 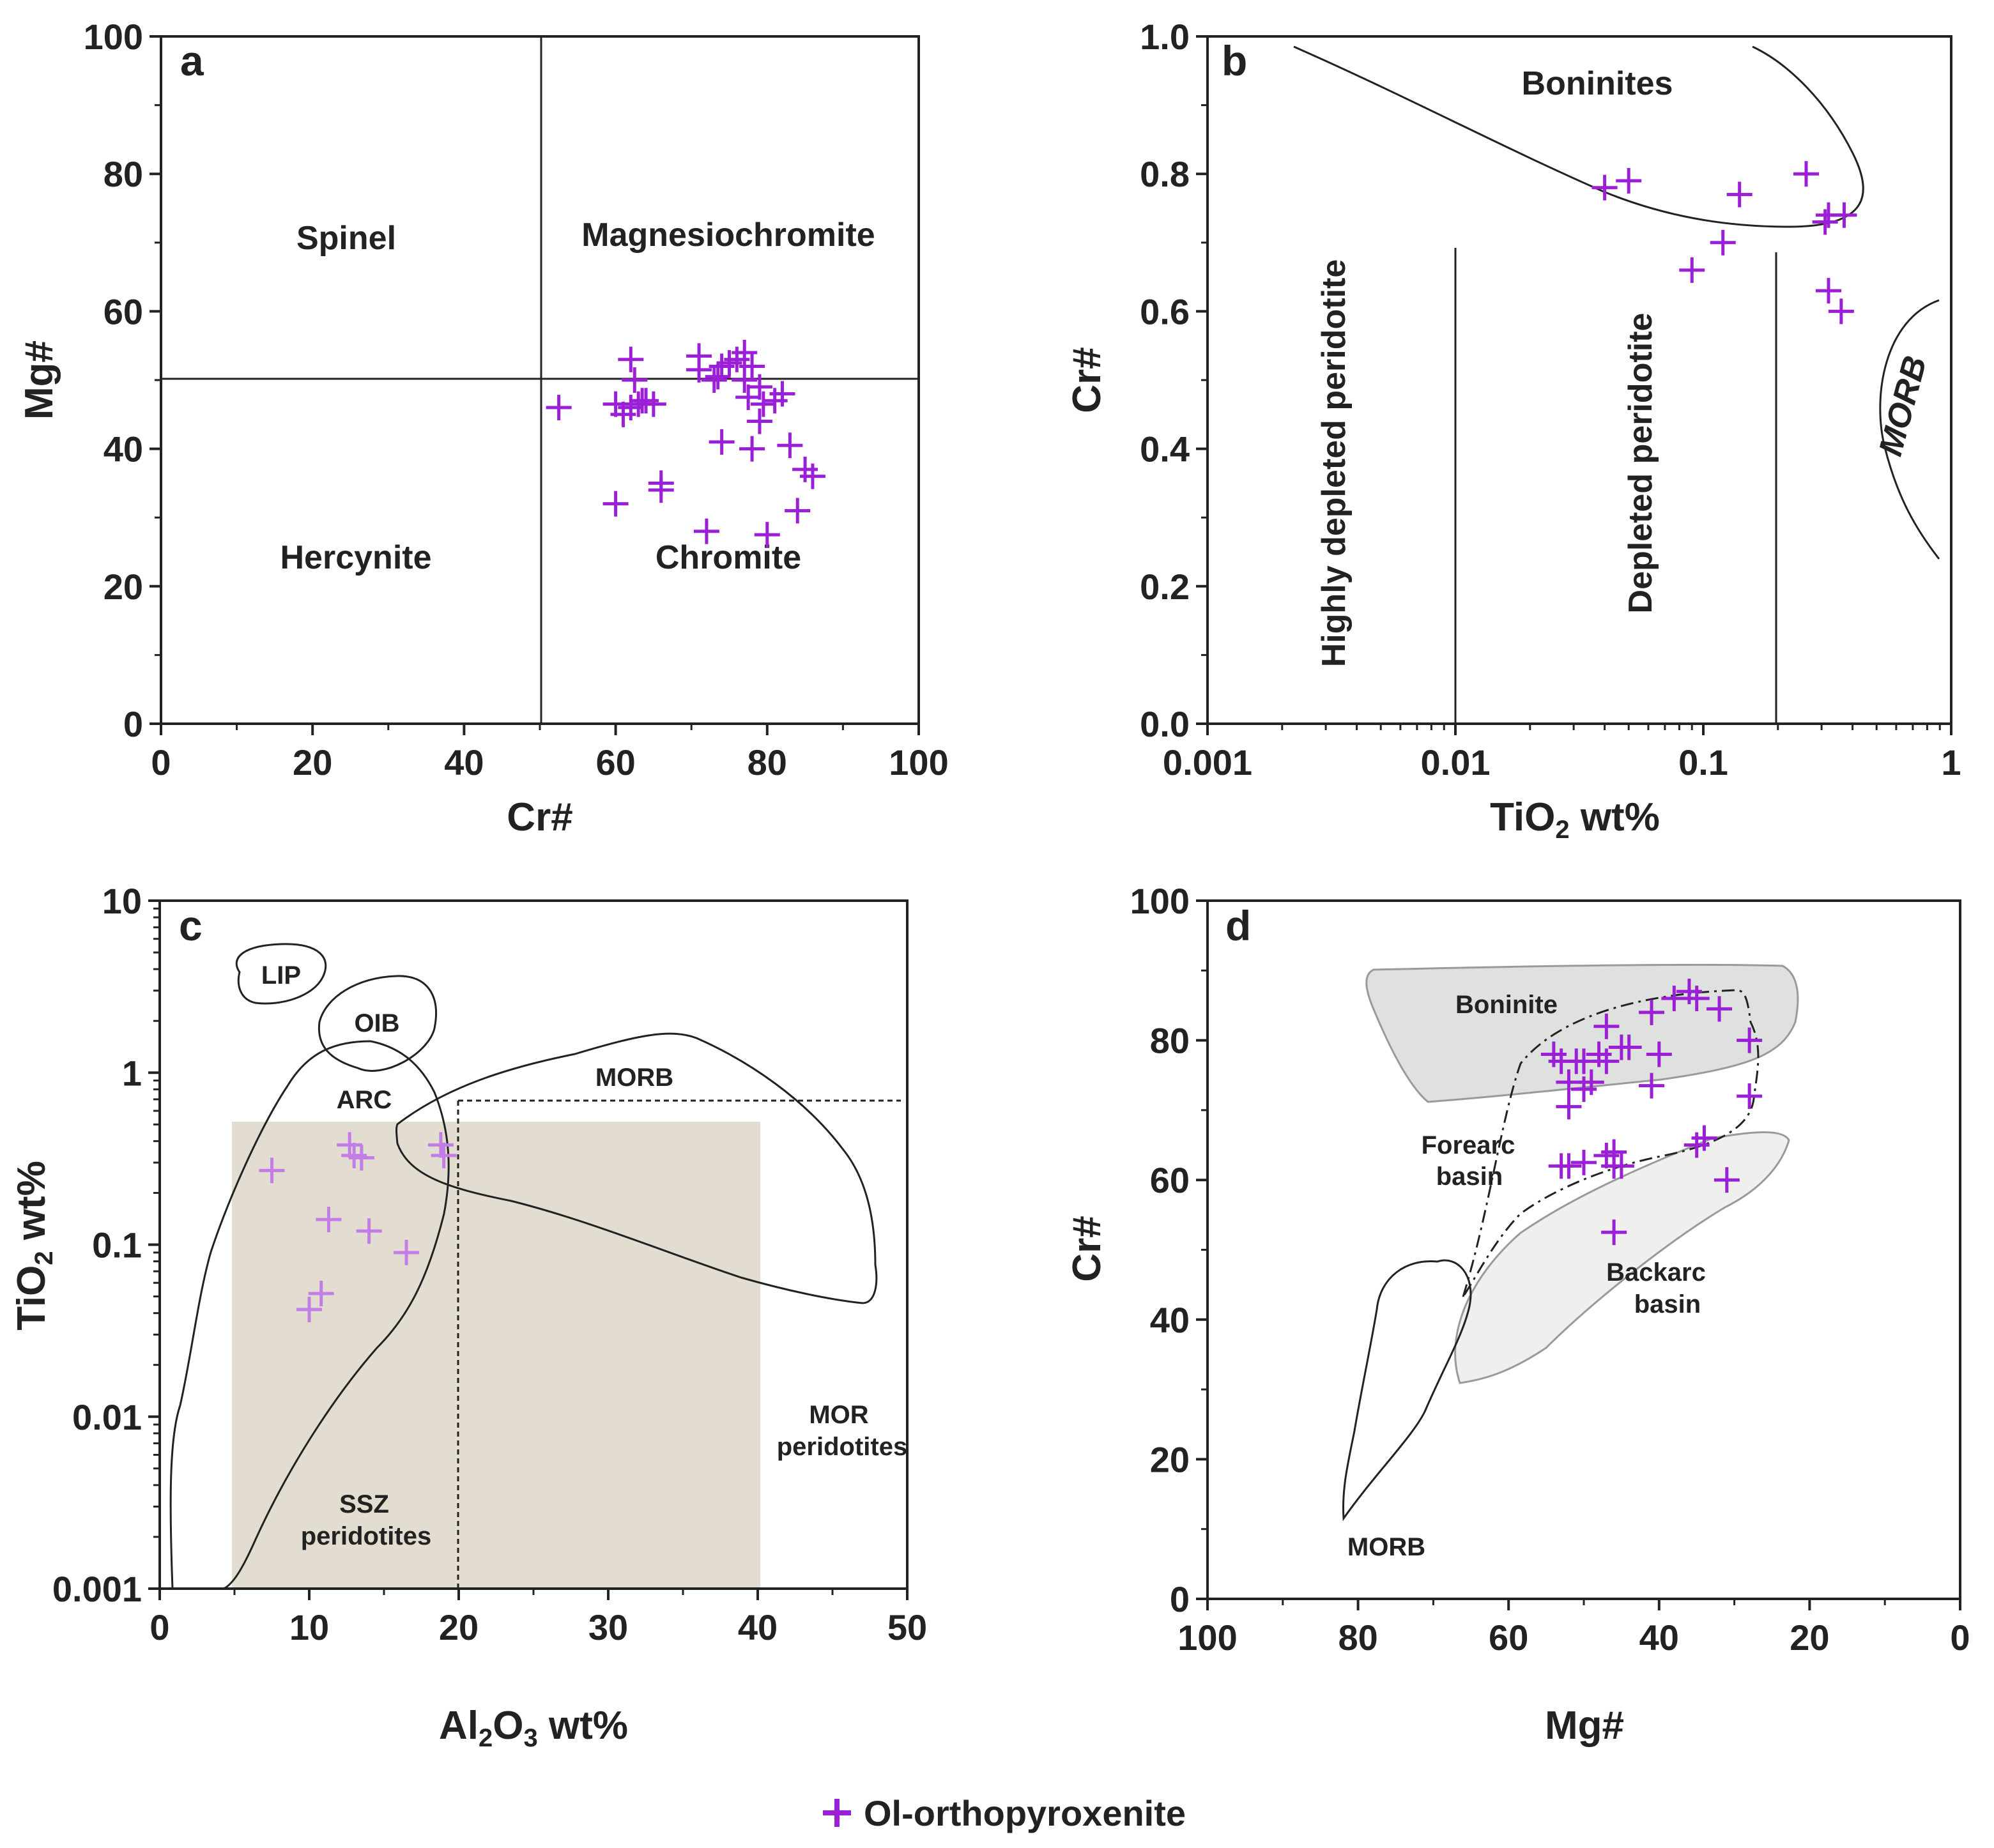 What do you see at coordinates (1334, 464) in the screenshot?
I see `field-label: Highly depleted peridotite` at bounding box center [1334, 464].